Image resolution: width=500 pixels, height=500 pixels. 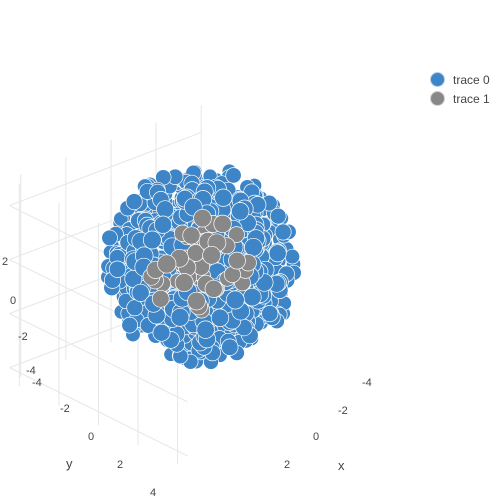 I want to click on legend: trace 0 trace 1, so click(x=460, y=89).